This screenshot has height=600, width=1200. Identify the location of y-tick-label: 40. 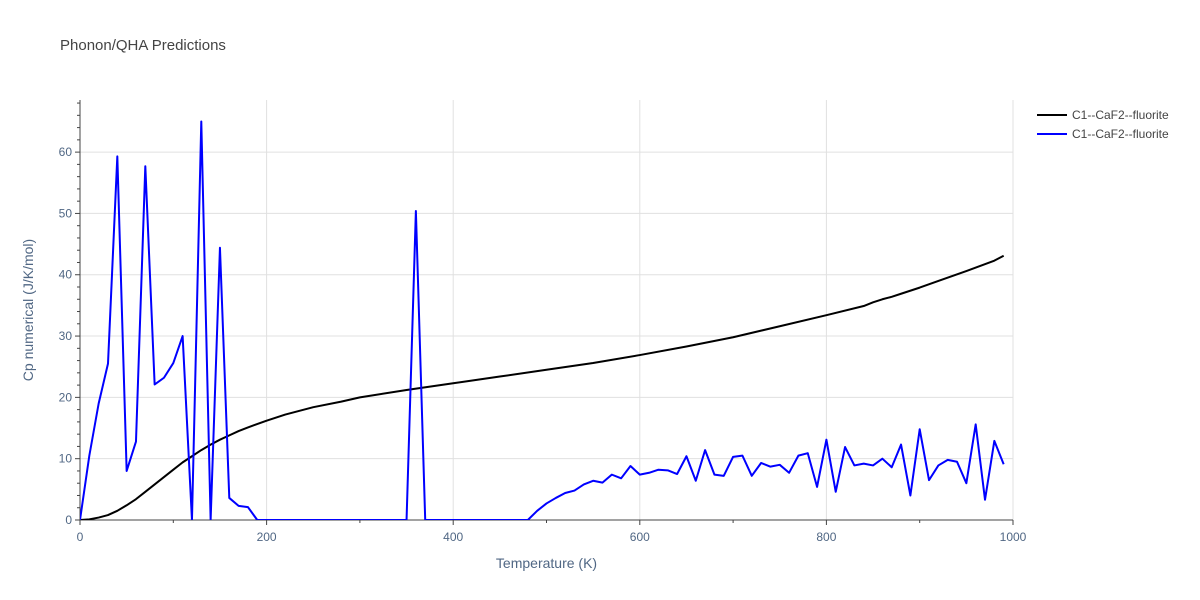
(66, 275).